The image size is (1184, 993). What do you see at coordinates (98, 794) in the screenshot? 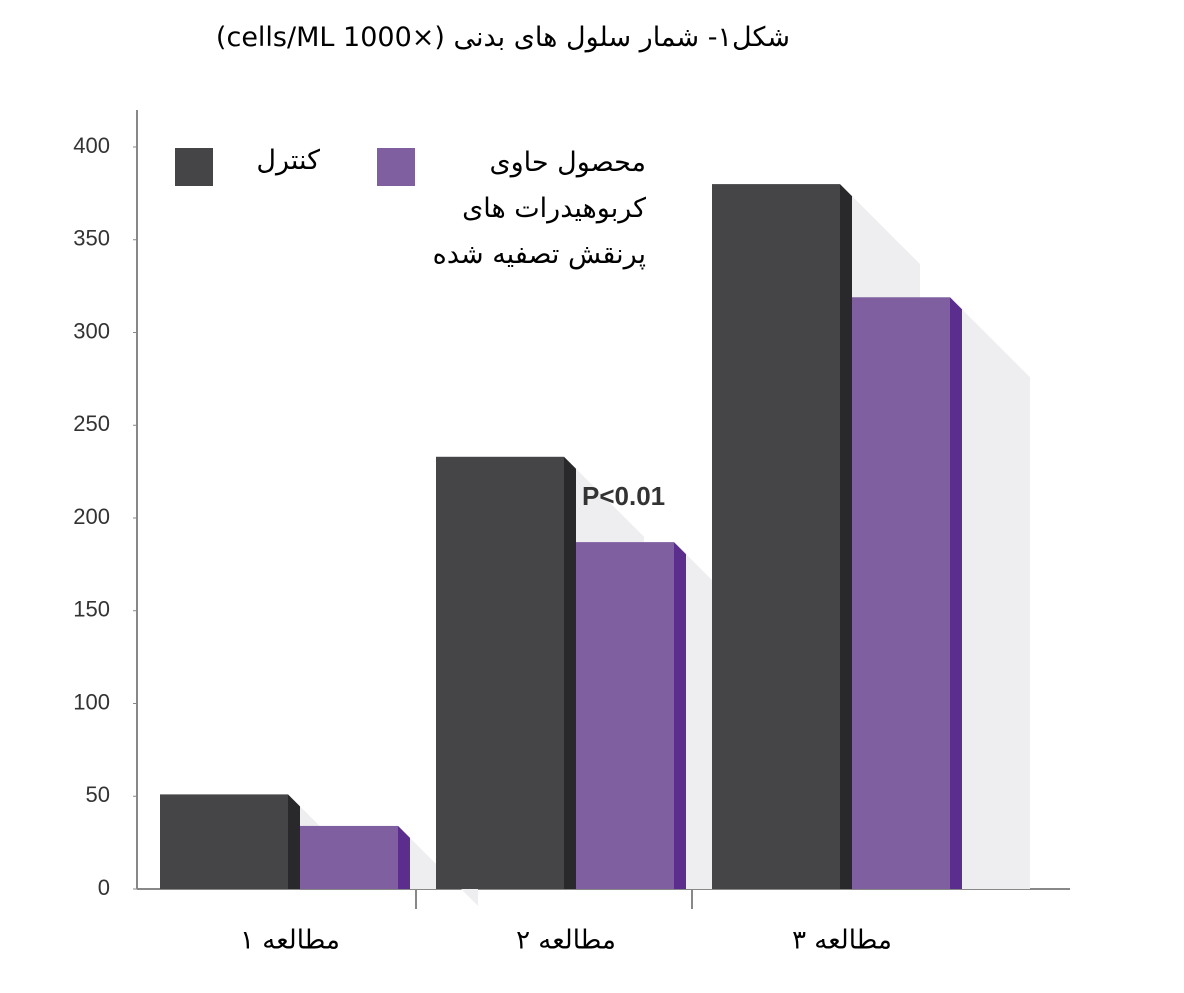
I see `y-tick-label: 50` at bounding box center [98, 794].